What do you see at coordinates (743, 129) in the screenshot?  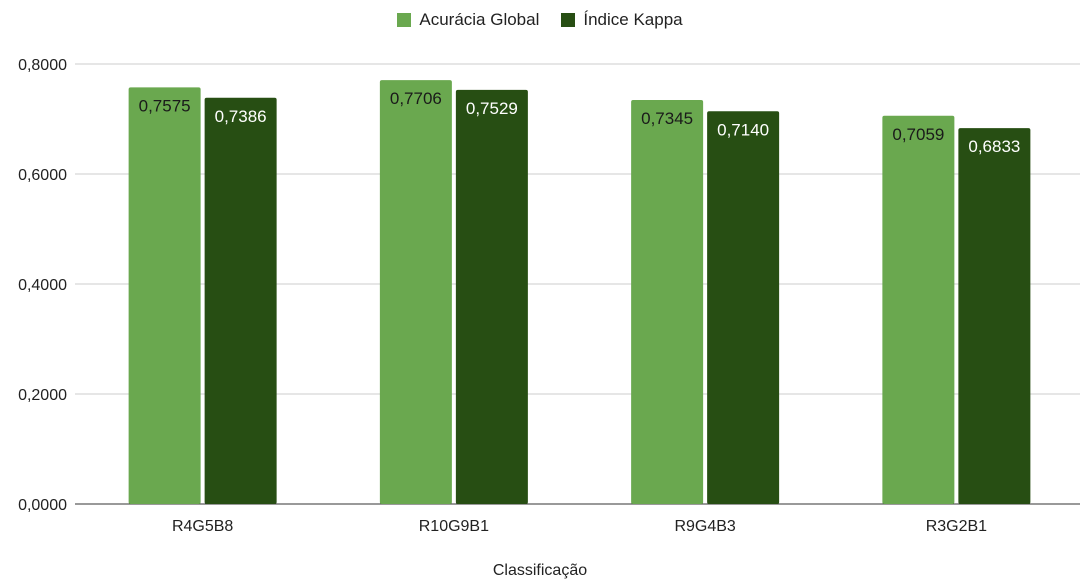 I see `bar-data-label: 0,7140` at bounding box center [743, 129].